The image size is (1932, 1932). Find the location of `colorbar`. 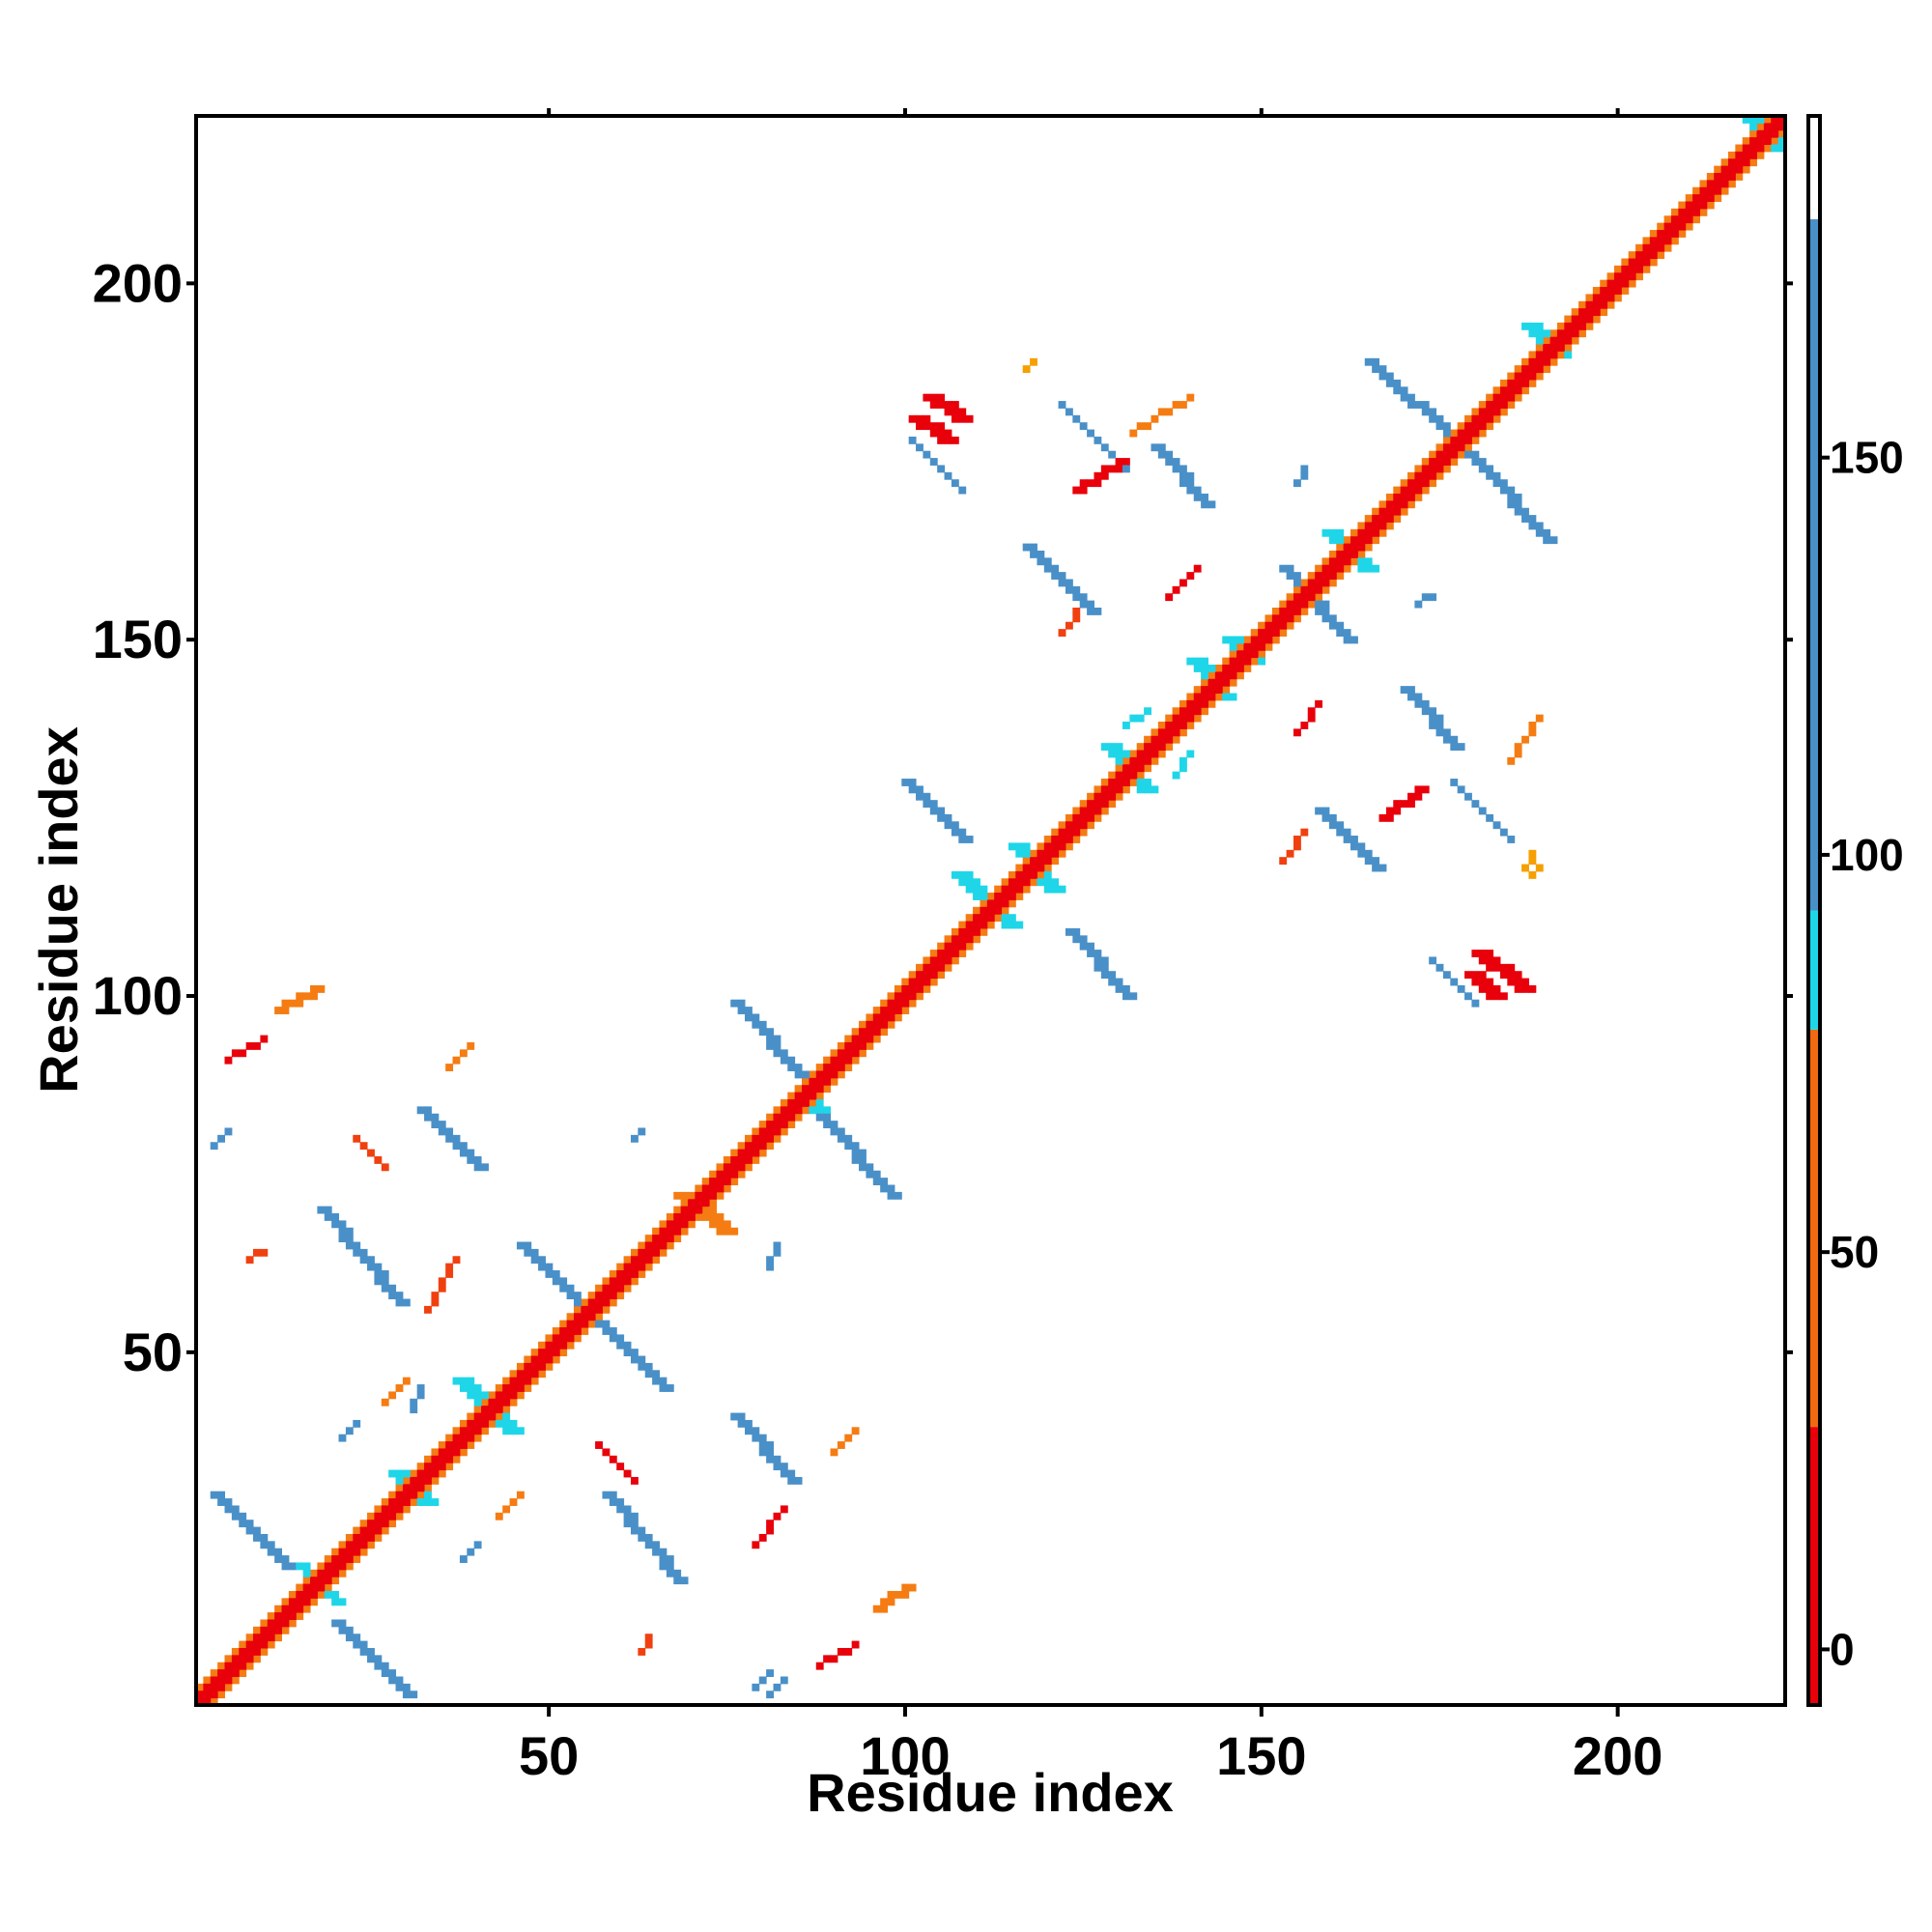

colorbar is located at coordinates (1814, 910).